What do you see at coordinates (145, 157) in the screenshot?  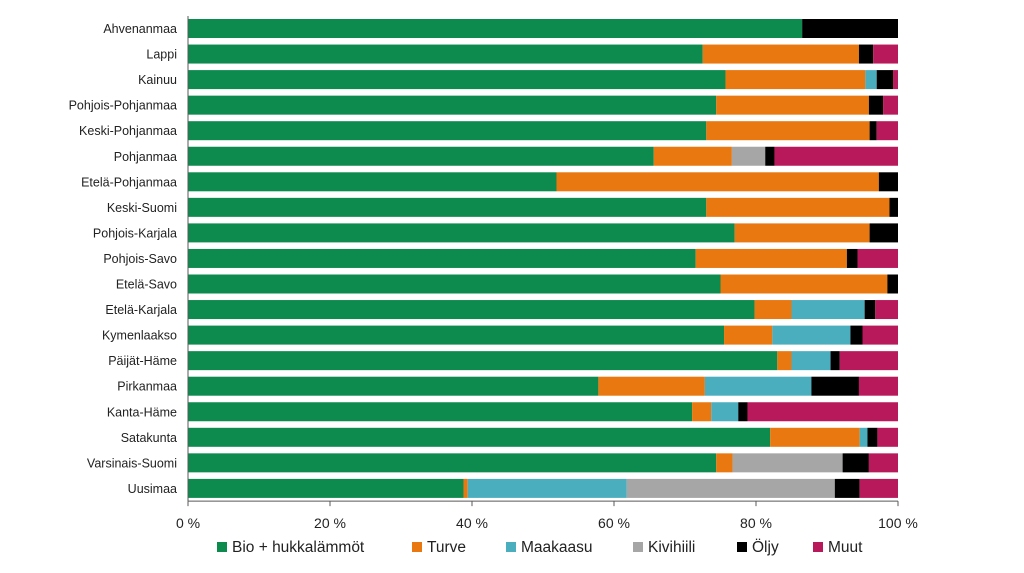 I see `category-label-pohjanmaa: Pohjanmaa` at bounding box center [145, 157].